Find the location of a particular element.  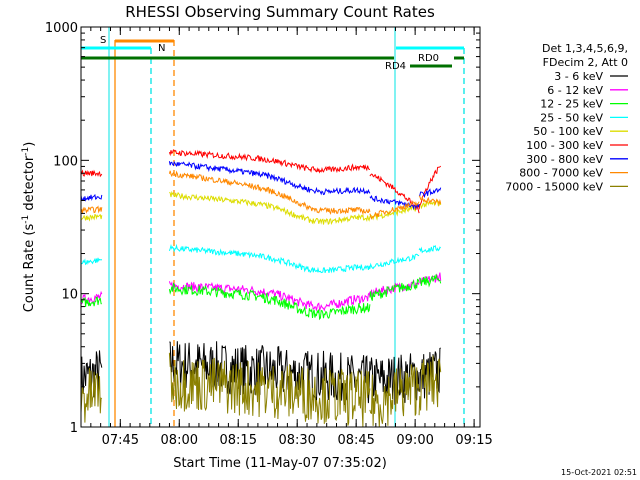

y-tick-label: 1000 is located at coordinates (61, 28).